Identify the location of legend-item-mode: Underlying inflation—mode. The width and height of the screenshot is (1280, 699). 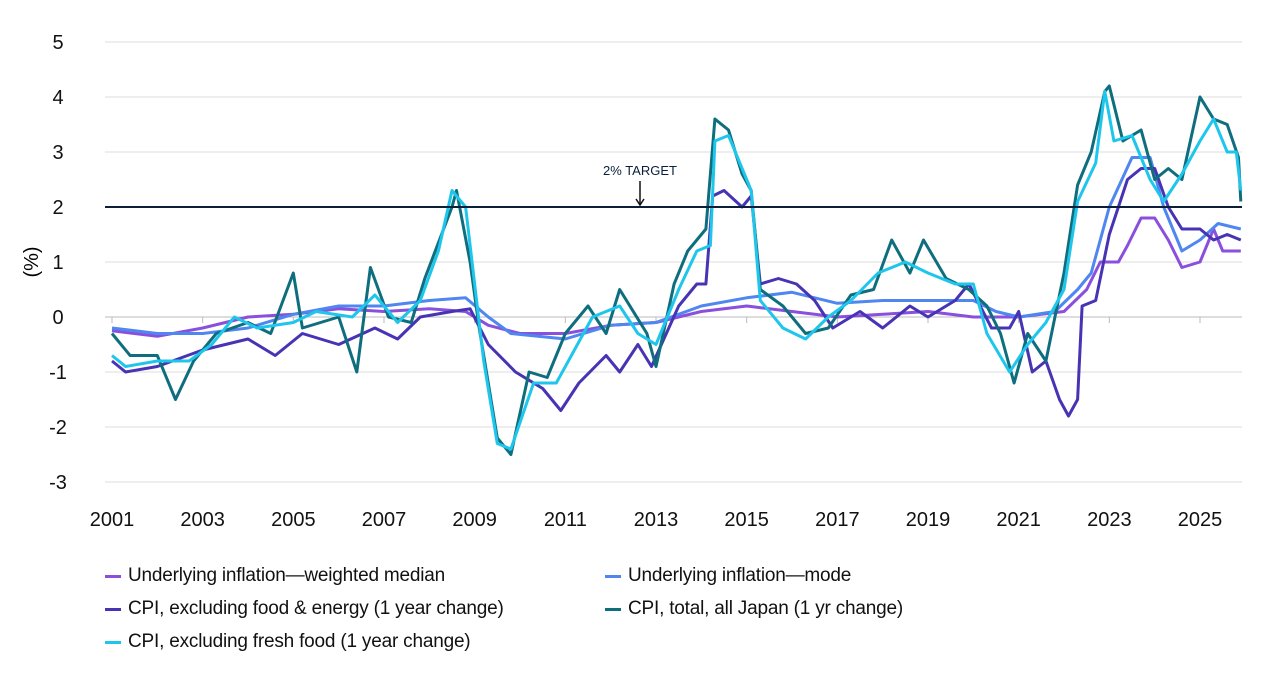
(728, 576).